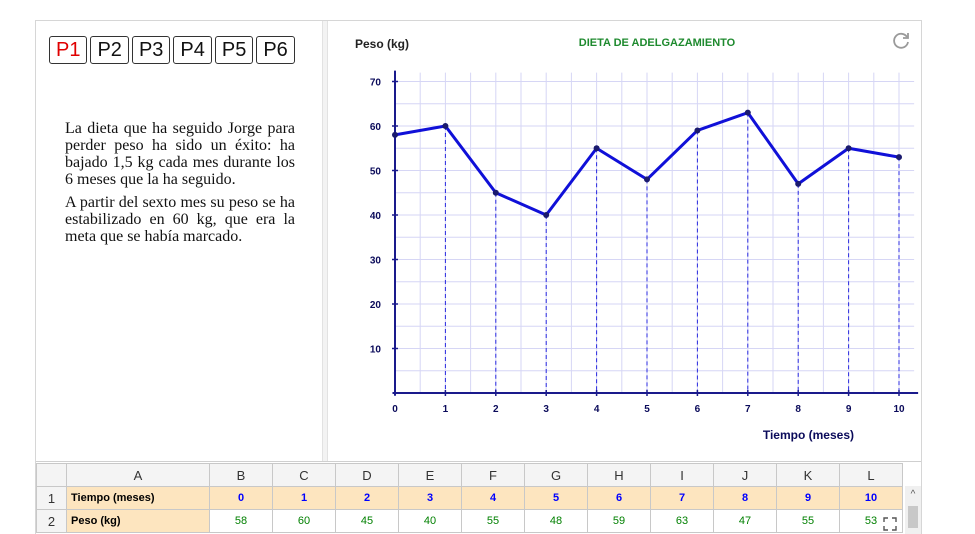 This screenshot has width=975, height=534. What do you see at coordinates (745, 475) in the screenshot?
I see `column-header-j: J` at bounding box center [745, 475].